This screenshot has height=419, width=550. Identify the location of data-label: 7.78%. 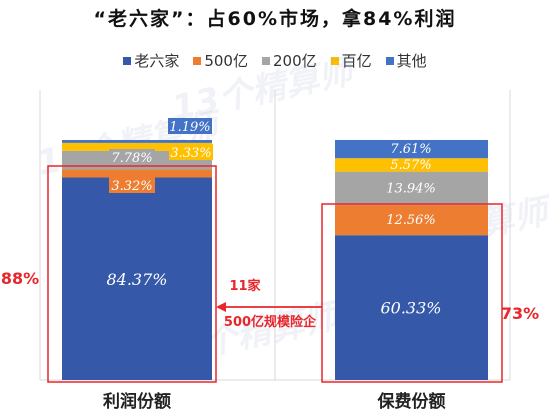
(131, 158).